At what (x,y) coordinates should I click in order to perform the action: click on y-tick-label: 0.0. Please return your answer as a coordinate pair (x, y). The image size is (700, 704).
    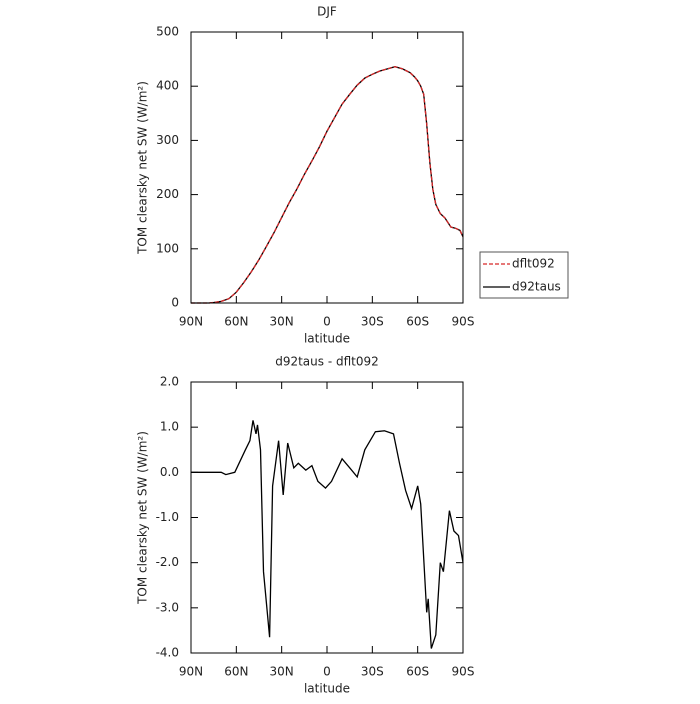
    Looking at the image, I should click on (169, 472).